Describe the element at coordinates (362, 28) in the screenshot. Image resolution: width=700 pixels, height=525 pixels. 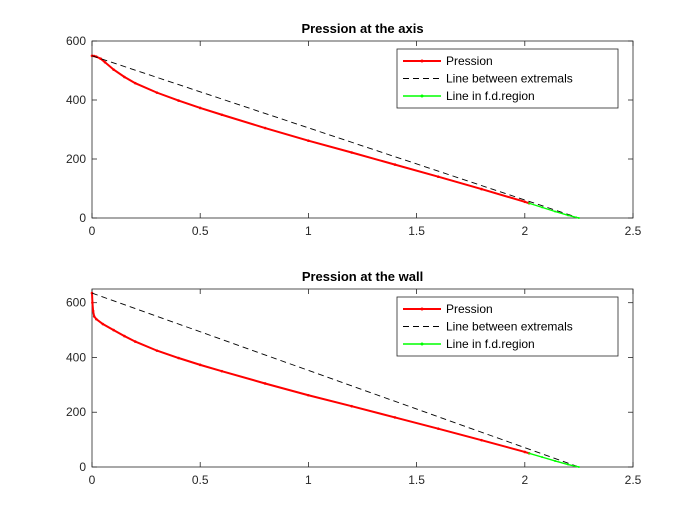
I see `chart-title: Pression at the axis` at that location.